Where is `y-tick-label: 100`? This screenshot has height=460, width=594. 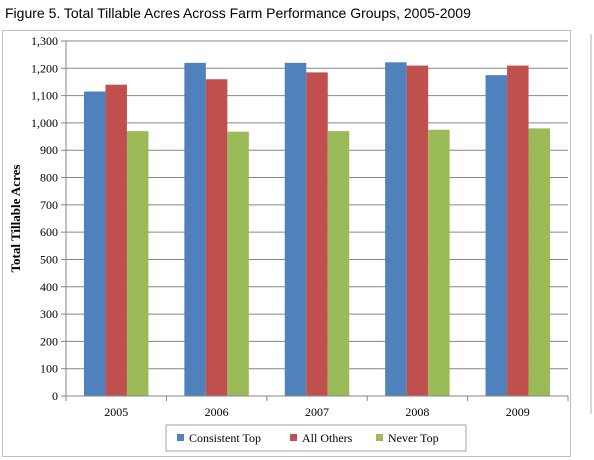
y-tick-label: 100 is located at coordinates (49, 369).